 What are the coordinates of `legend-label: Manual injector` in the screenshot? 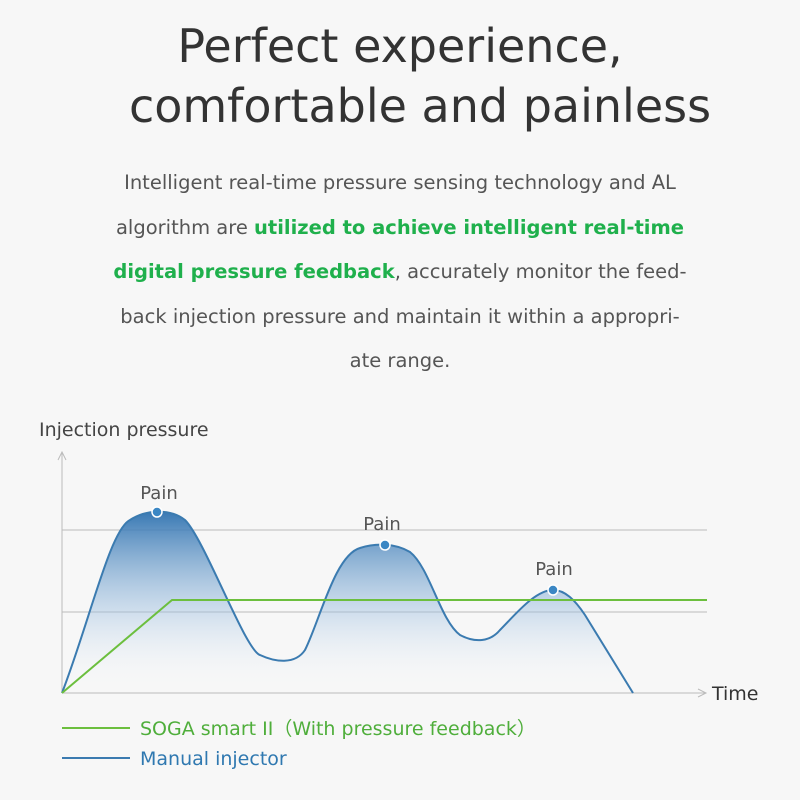 It's located at (213, 759).